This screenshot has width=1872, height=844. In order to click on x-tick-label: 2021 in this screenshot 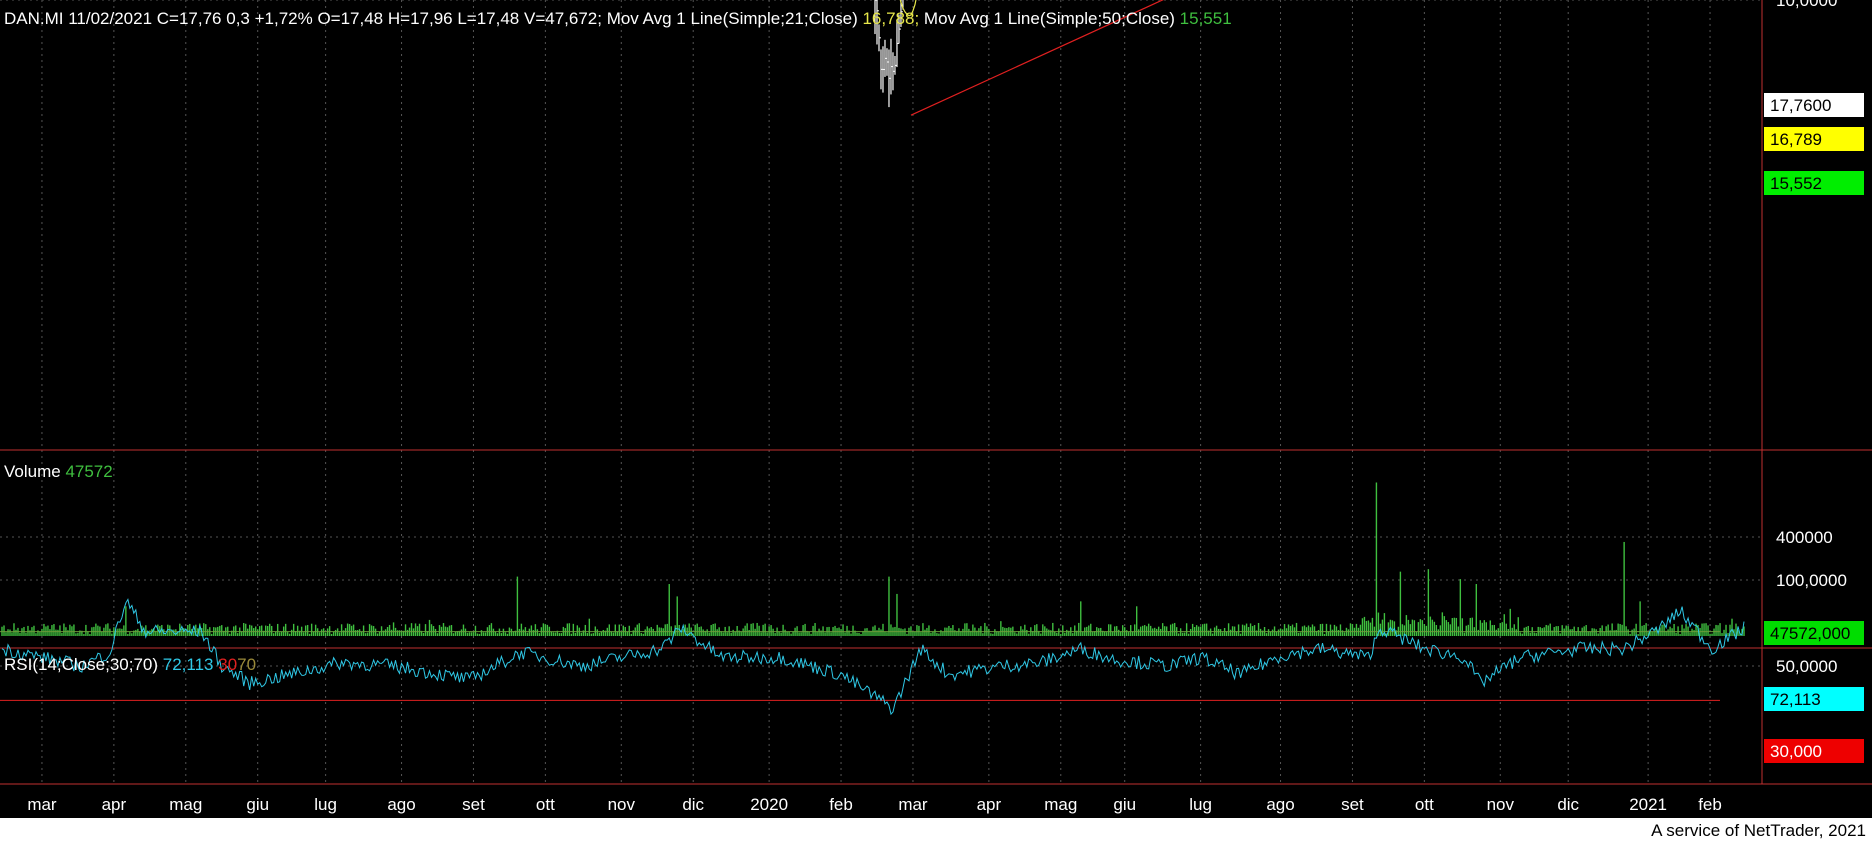, I will do `click(1648, 804)`.